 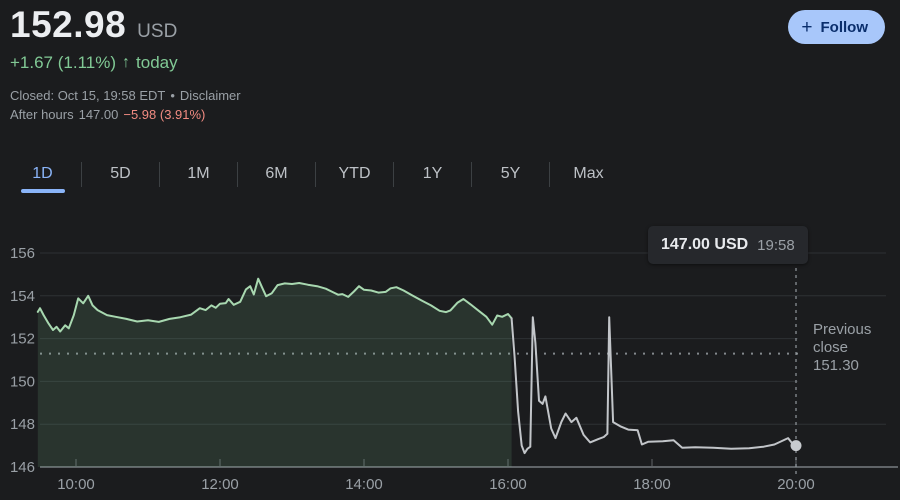 I want to click on tooltip-time: 19:58, so click(x=776, y=245).